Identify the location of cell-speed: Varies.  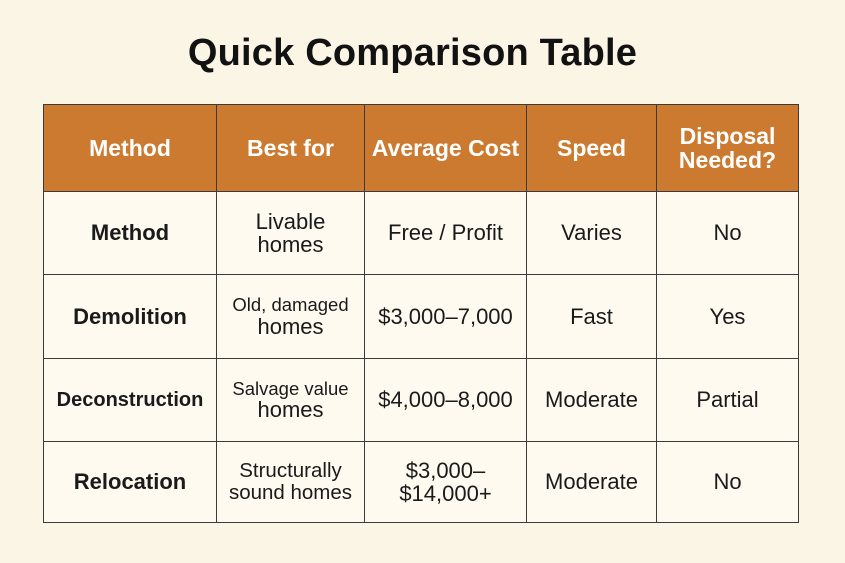
(591, 233).